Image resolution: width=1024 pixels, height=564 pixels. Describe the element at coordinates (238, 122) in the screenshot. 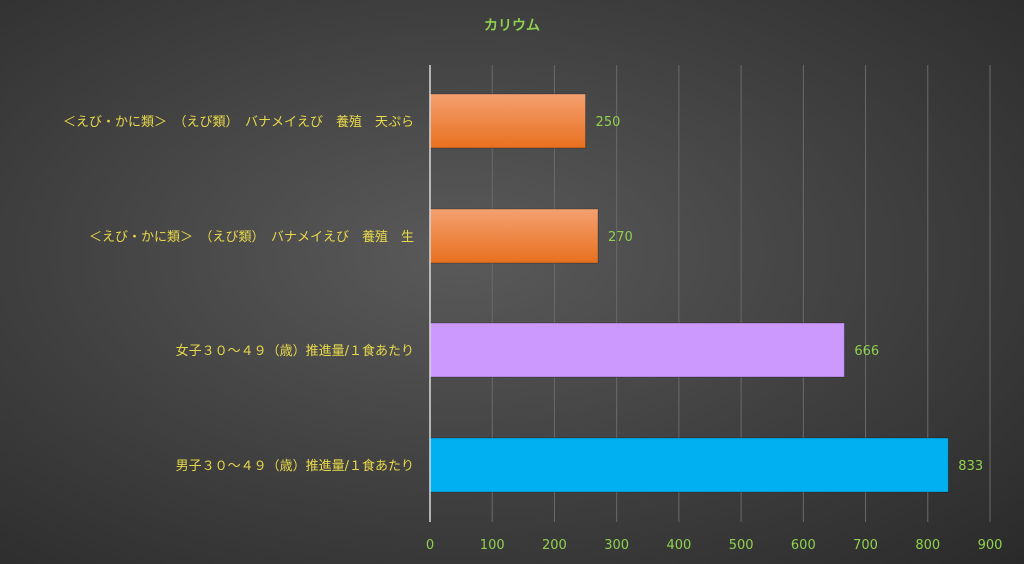

I see `category-label: ＜えび・かに類＞ （えび類） バナメイえび 養殖 天ぷら` at that location.